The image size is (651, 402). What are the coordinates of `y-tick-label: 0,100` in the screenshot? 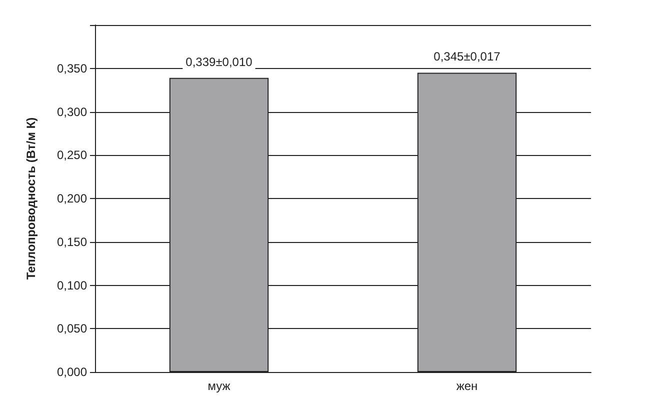 It's located at (72, 285).